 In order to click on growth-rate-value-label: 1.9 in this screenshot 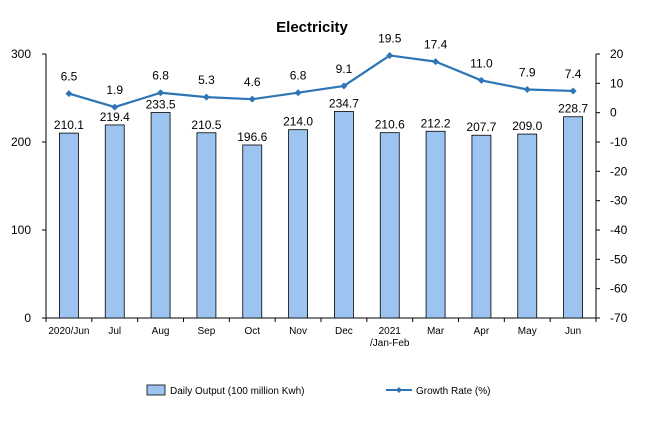, I will do `click(114, 90)`.